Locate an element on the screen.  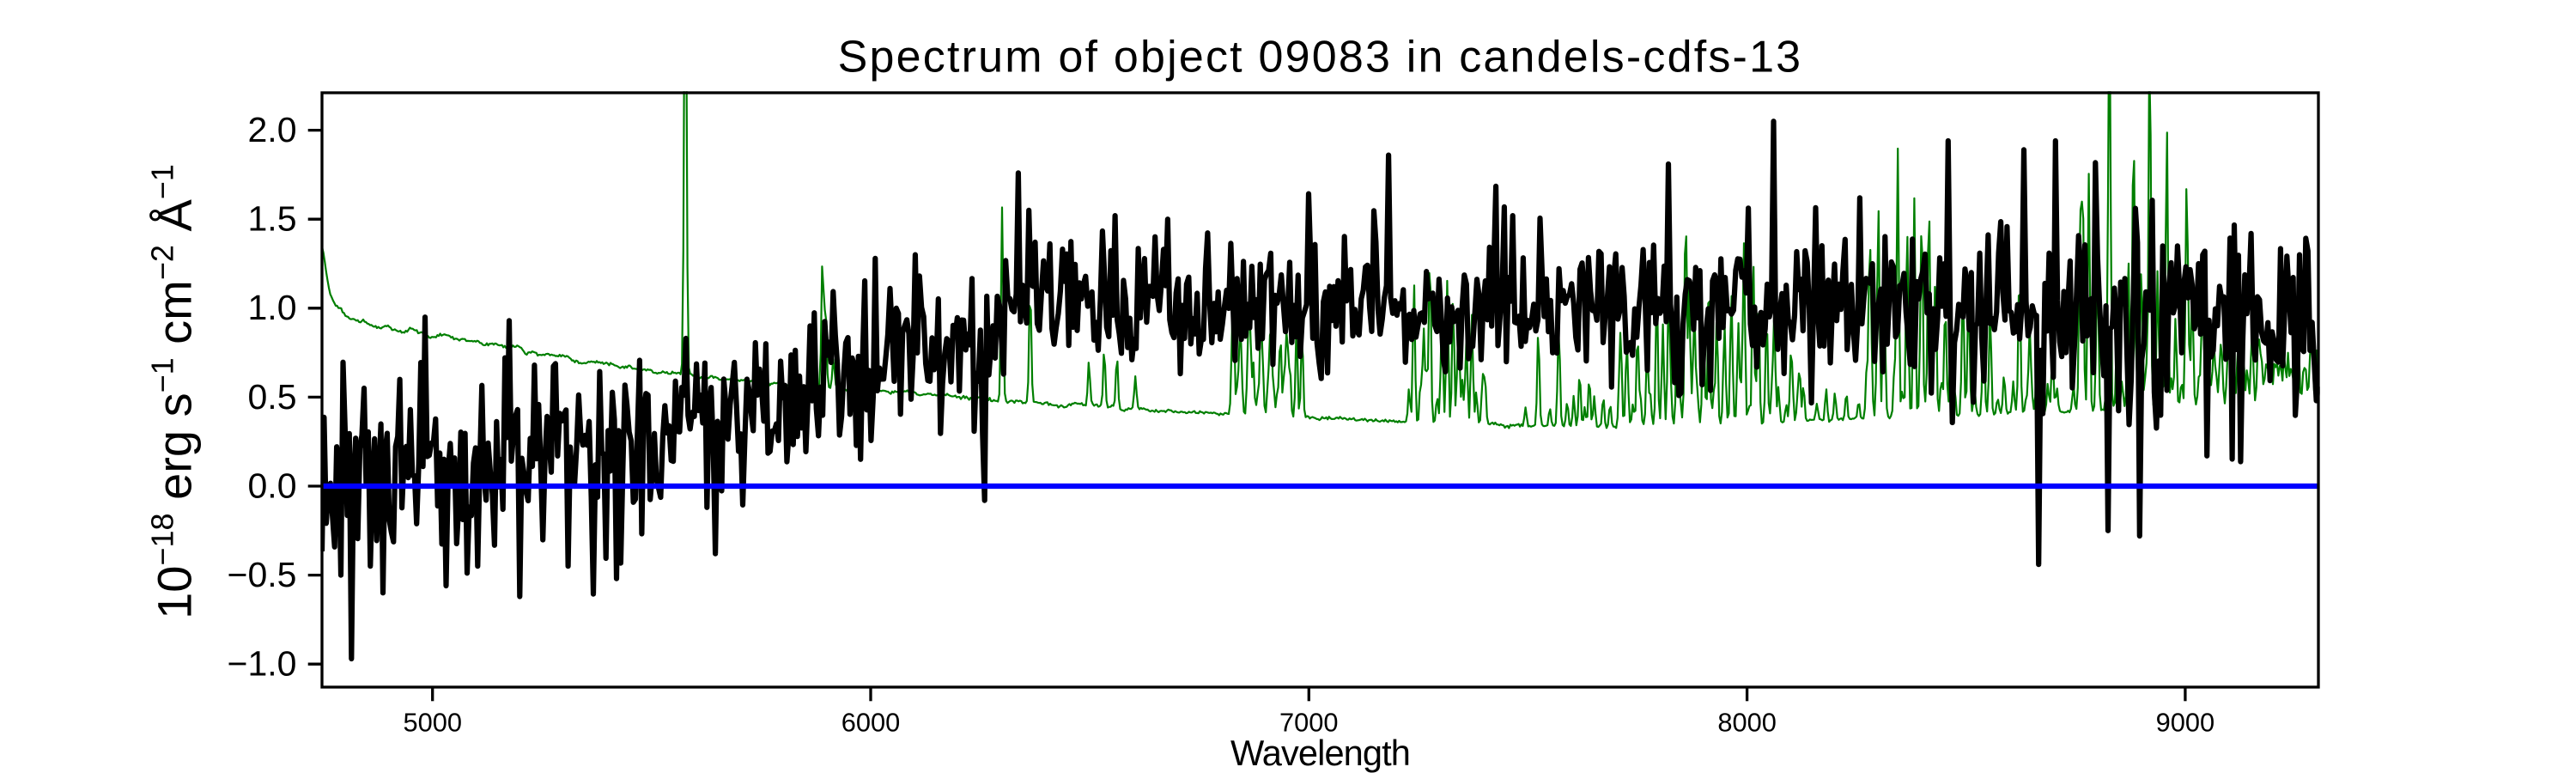
svg-text: 0.0 is located at coordinates (272, 486).